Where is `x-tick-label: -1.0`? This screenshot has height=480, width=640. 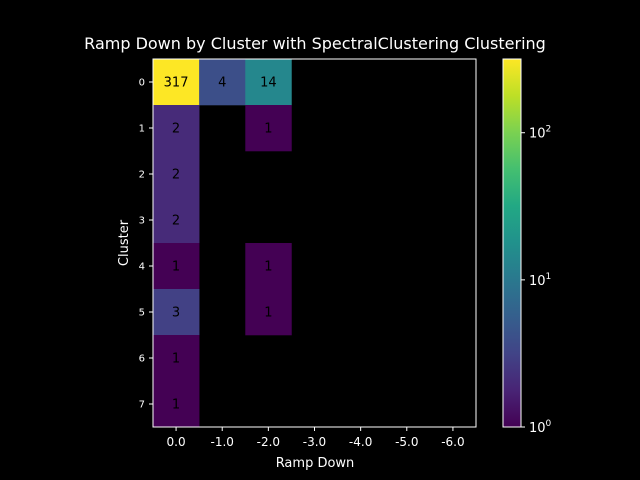 x-tick-label: -1.0 is located at coordinates (222, 442).